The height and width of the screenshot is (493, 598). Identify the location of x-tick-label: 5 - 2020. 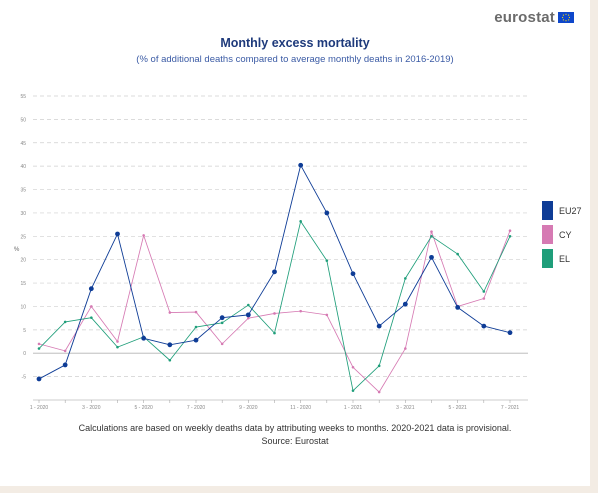
(143, 408).